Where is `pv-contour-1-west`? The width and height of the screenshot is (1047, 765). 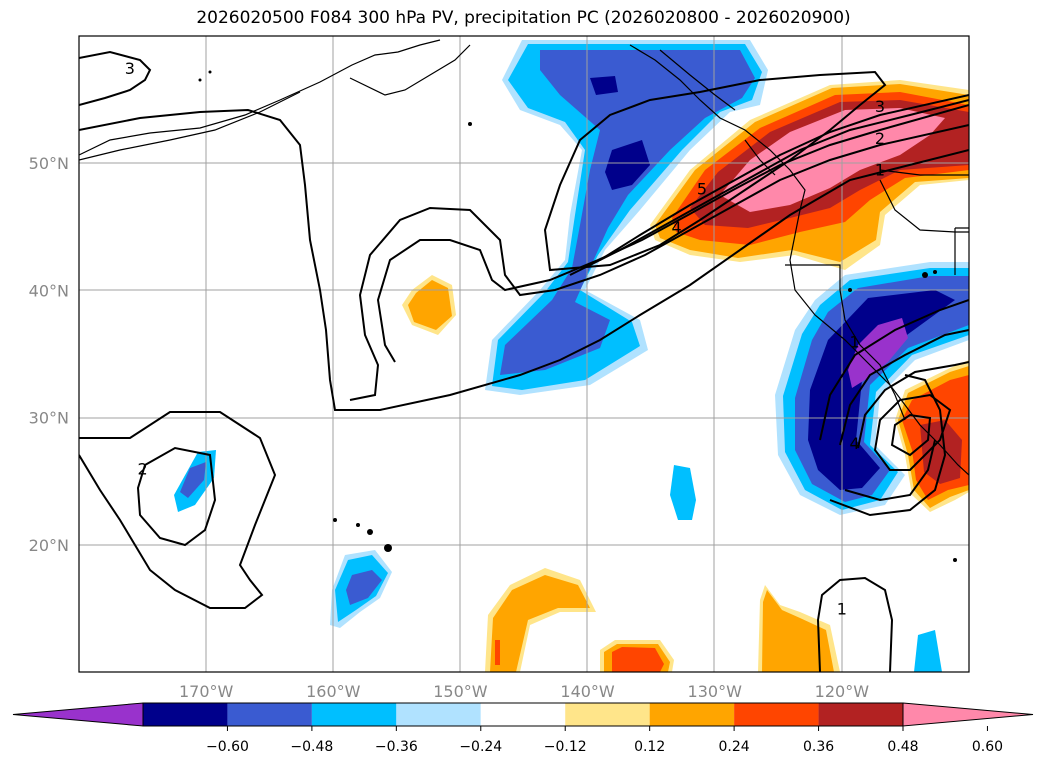 pv-contour-1-west is located at coordinates (178, 510).